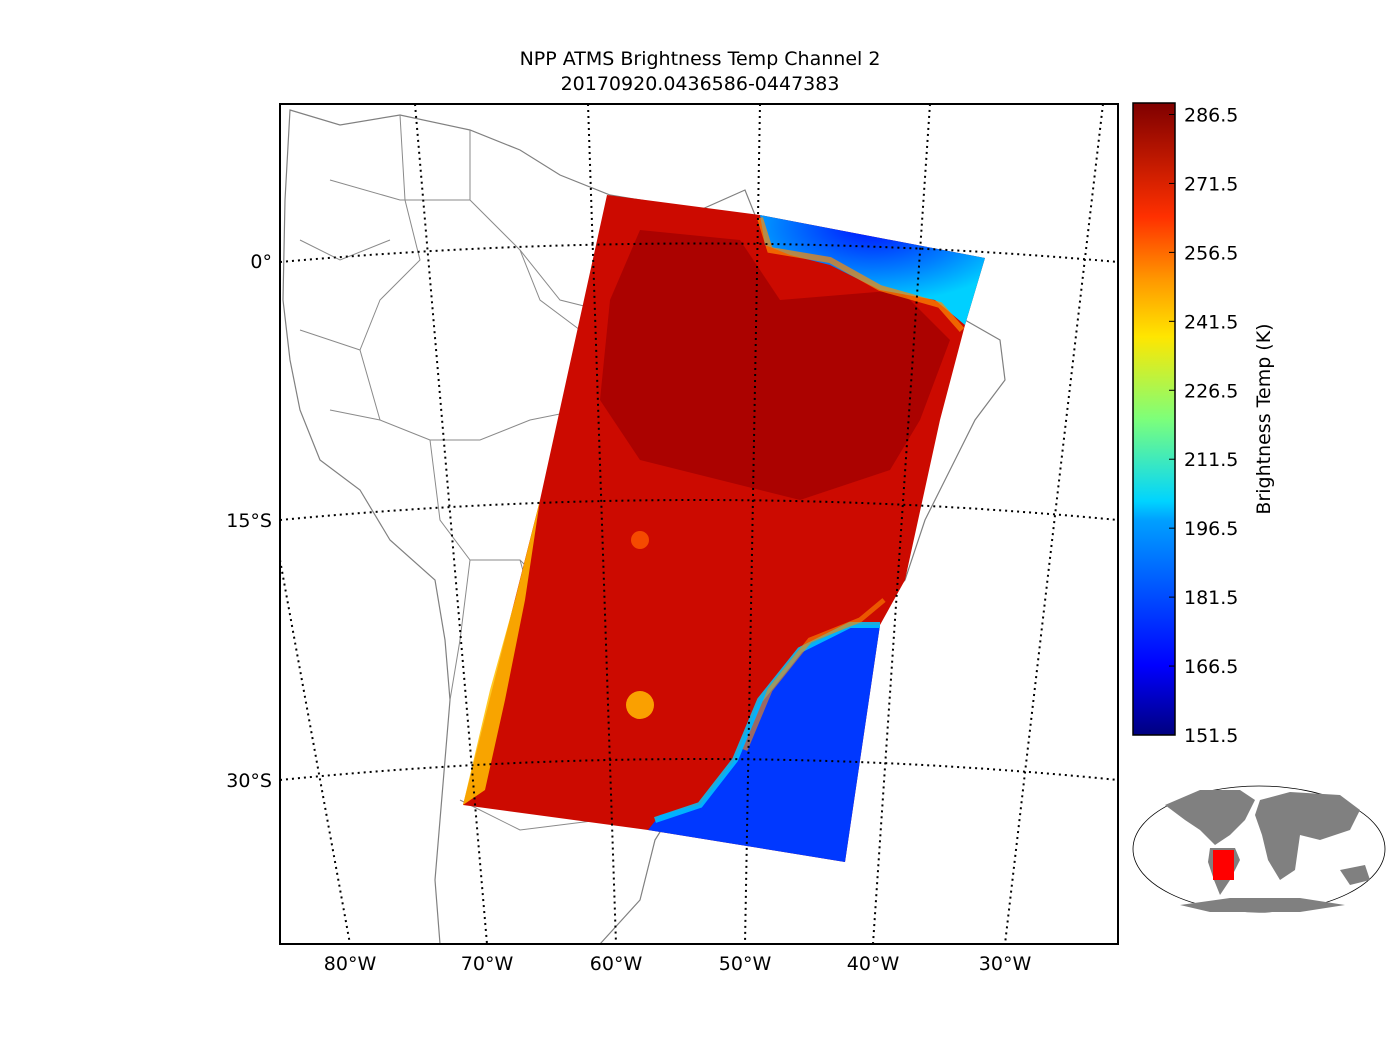  What do you see at coordinates (700, 84) in the screenshot?
I see `chart-subtitle: 20170920.0436586-0447383` at bounding box center [700, 84].